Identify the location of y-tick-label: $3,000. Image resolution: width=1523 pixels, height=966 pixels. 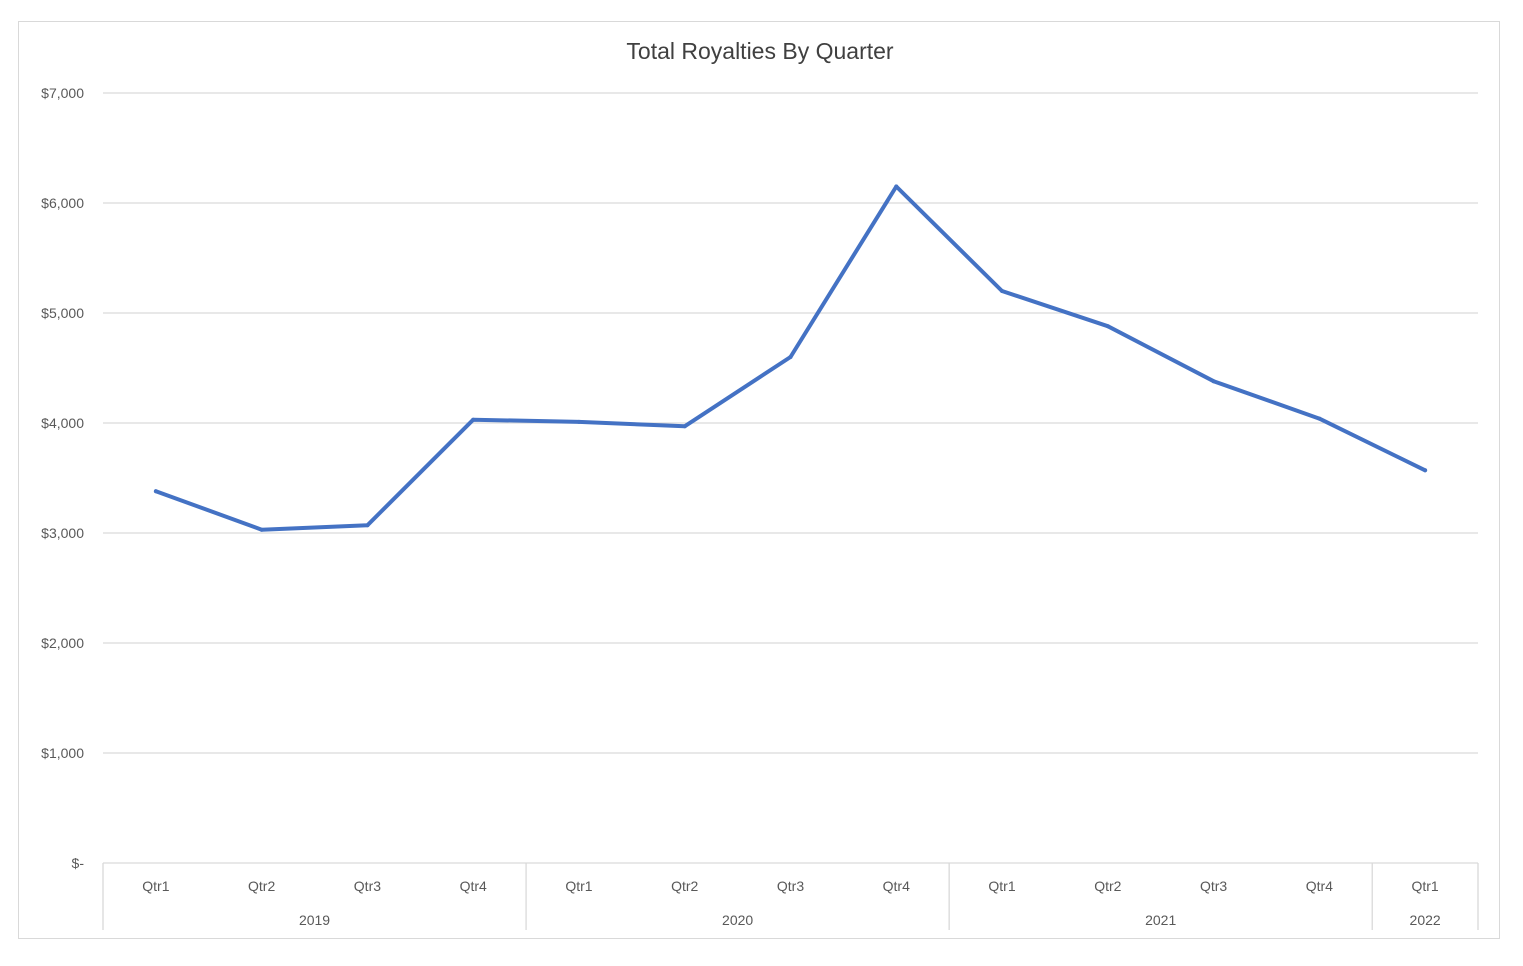
(62, 533).